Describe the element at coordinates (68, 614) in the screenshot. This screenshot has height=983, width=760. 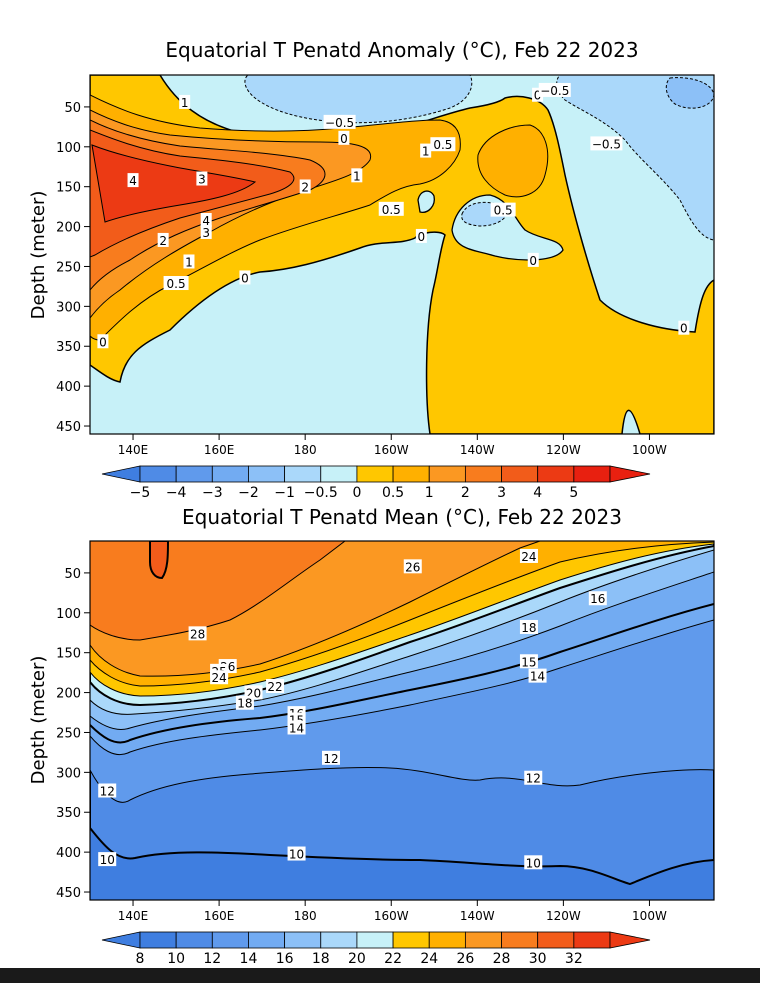
I see `y-tick-label: 100` at that location.